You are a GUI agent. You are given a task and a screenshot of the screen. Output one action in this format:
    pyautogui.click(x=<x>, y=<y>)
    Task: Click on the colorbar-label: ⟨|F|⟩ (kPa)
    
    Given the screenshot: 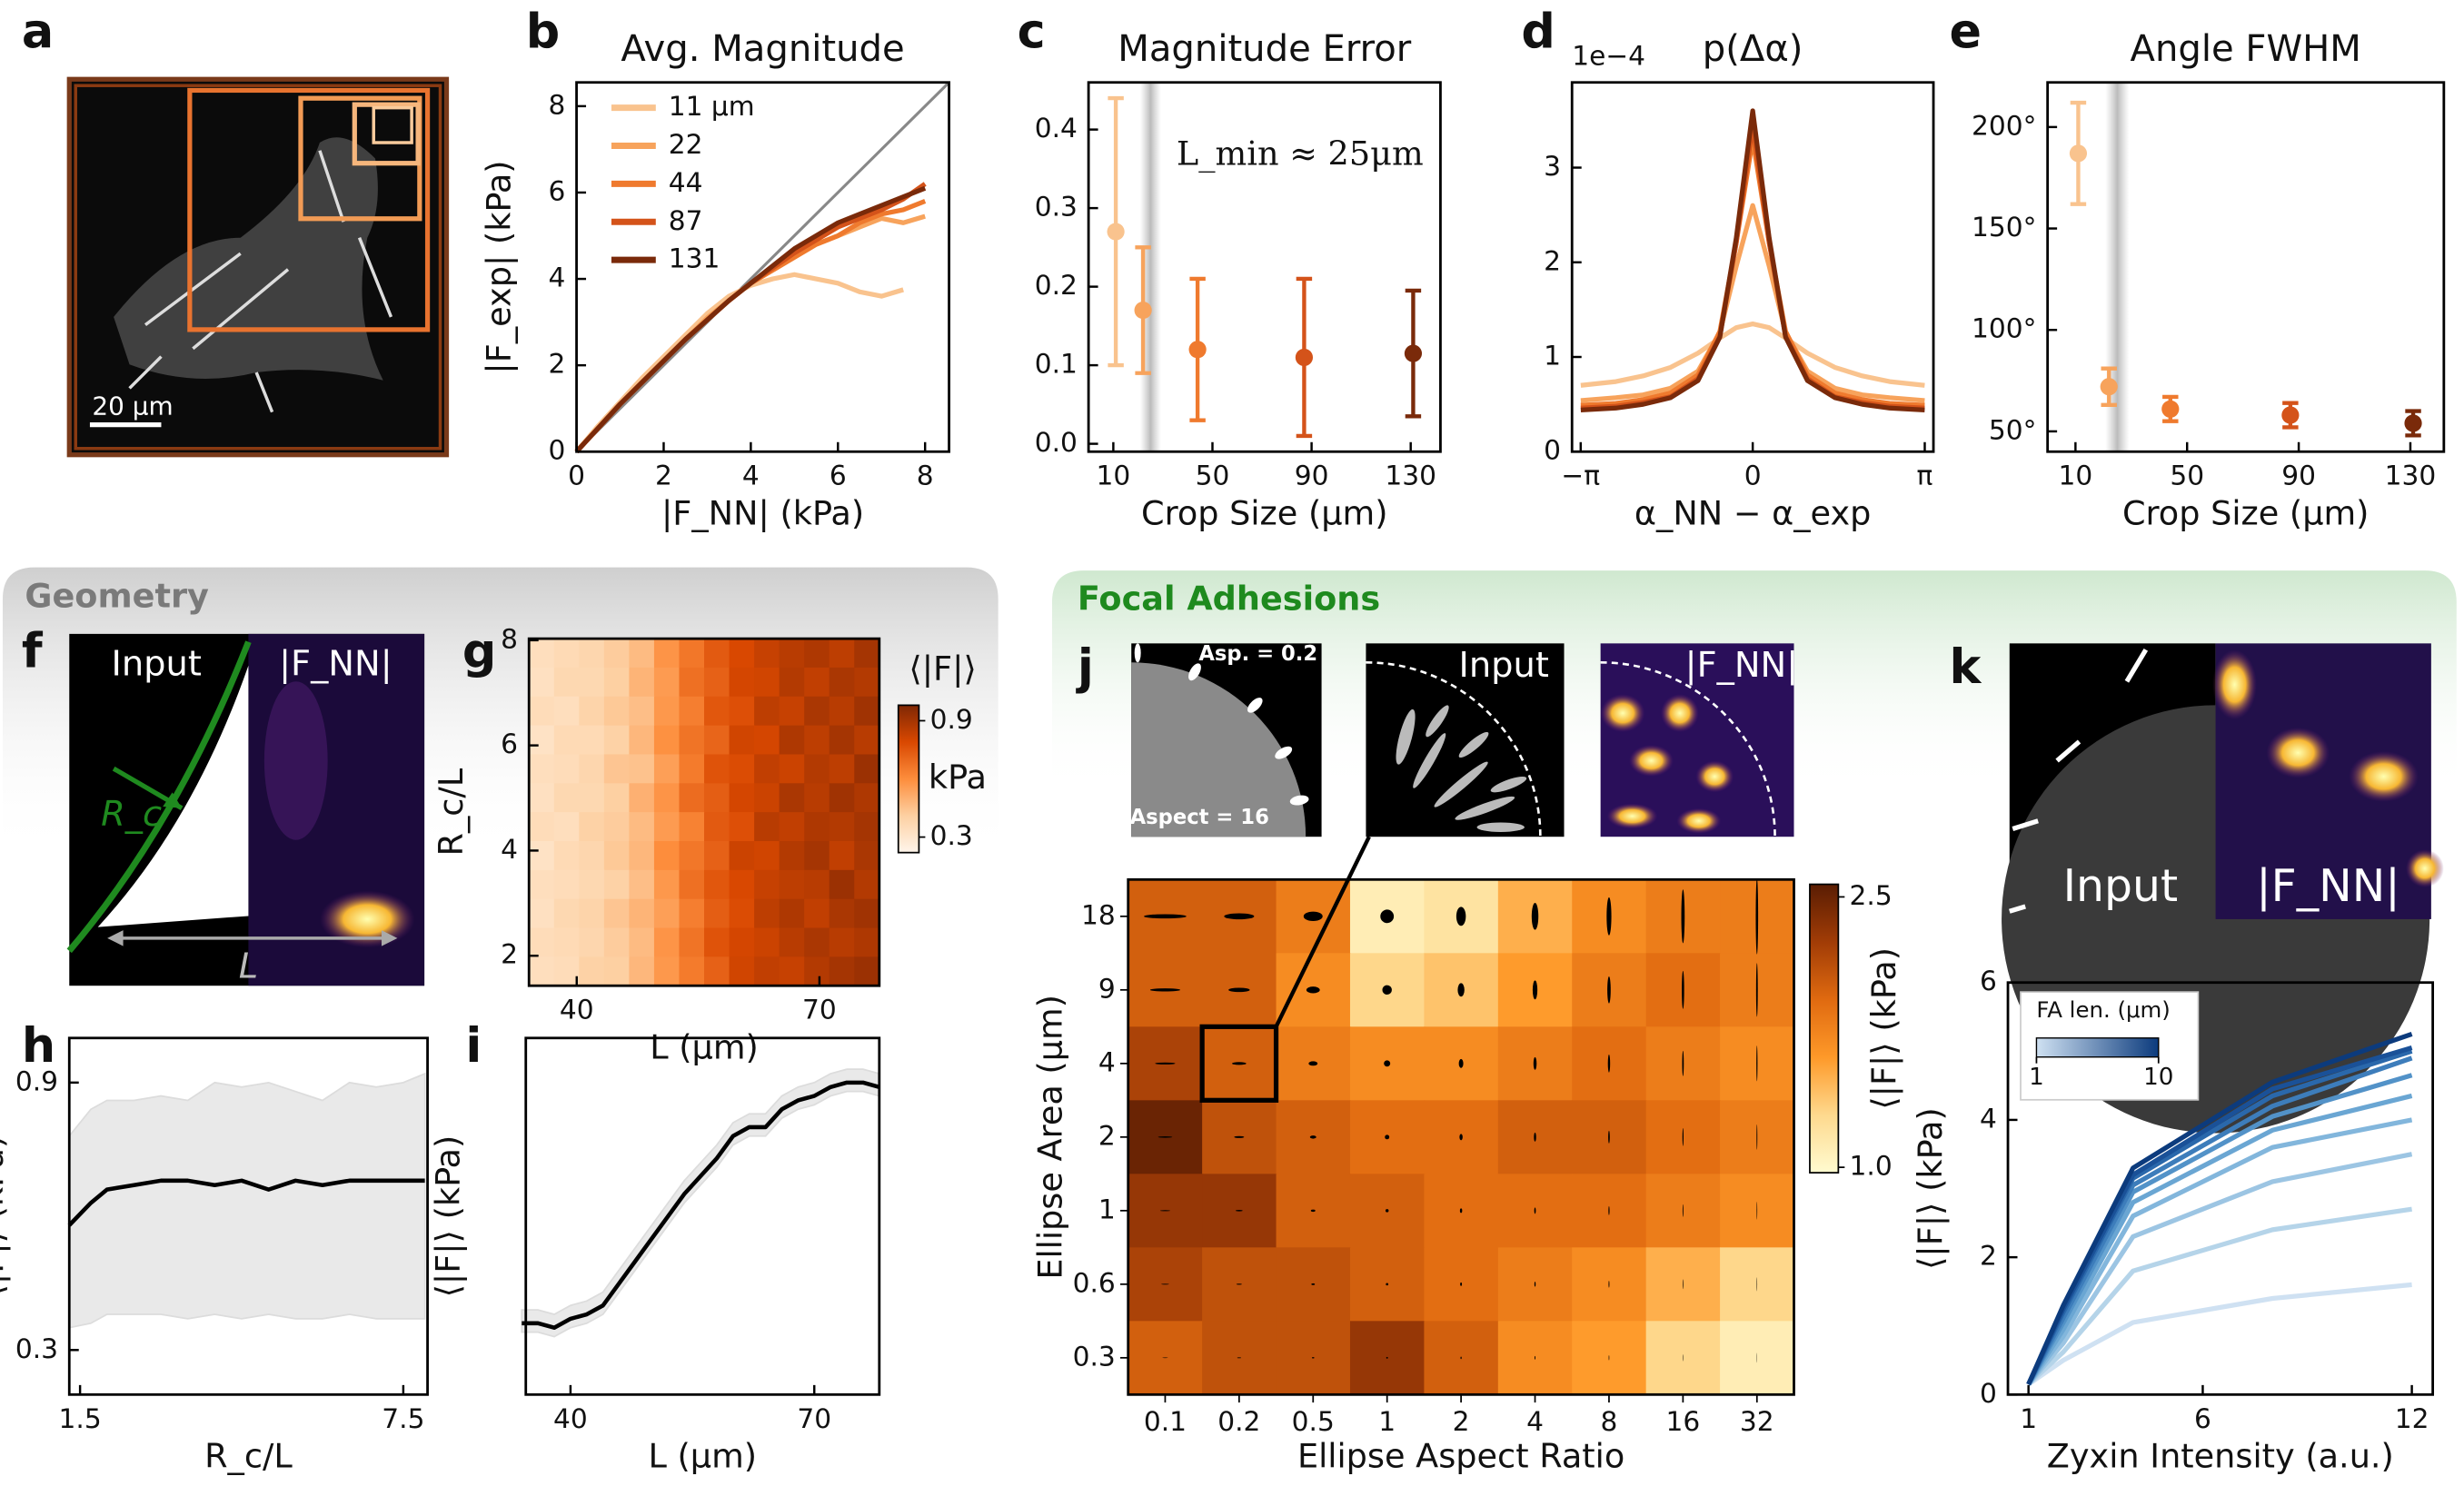 What is the action you would take?
    pyautogui.click(x=1884, y=1028)
    